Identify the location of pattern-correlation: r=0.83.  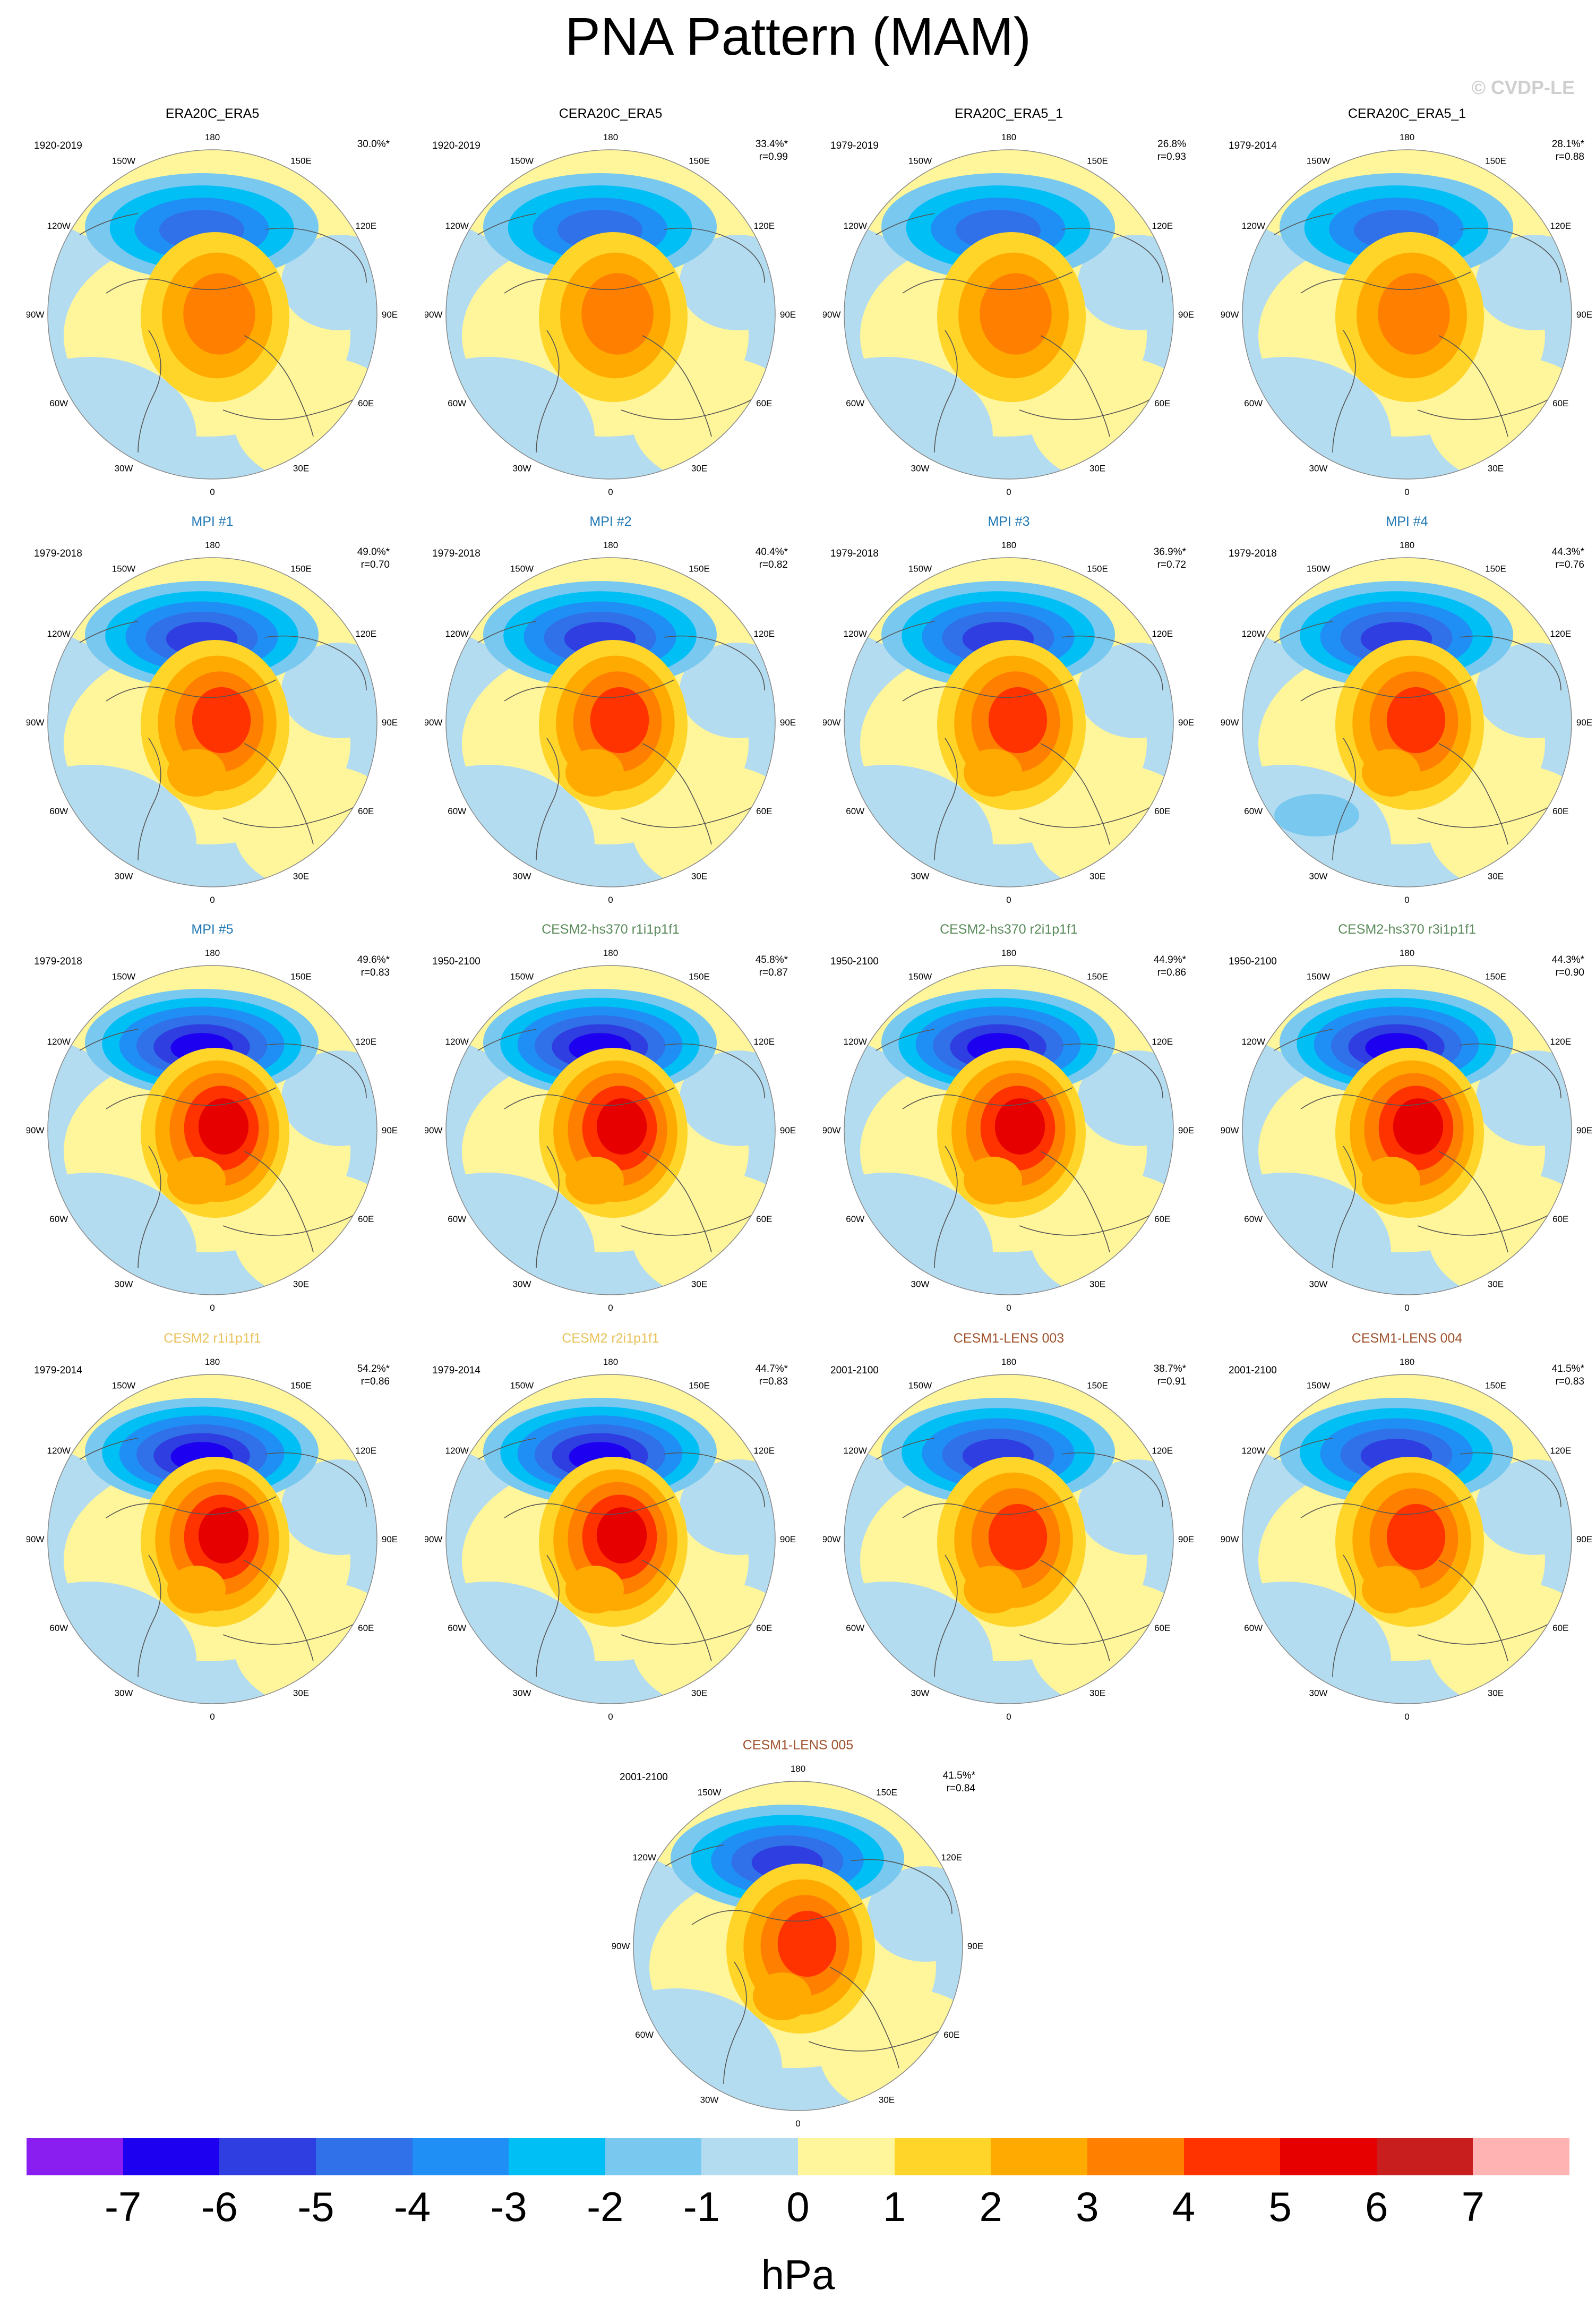
(773, 1381).